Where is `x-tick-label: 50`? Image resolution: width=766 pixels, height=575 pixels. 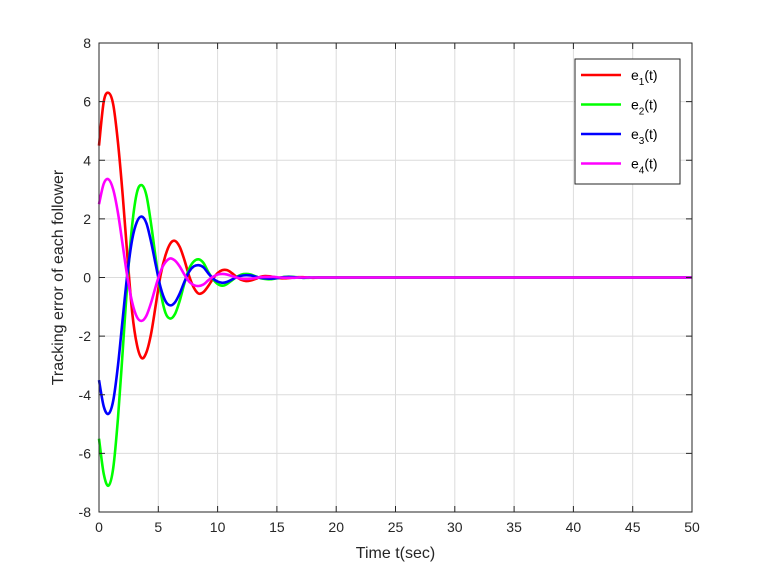 x-tick-label: 50 is located at coordinates (692, 527).